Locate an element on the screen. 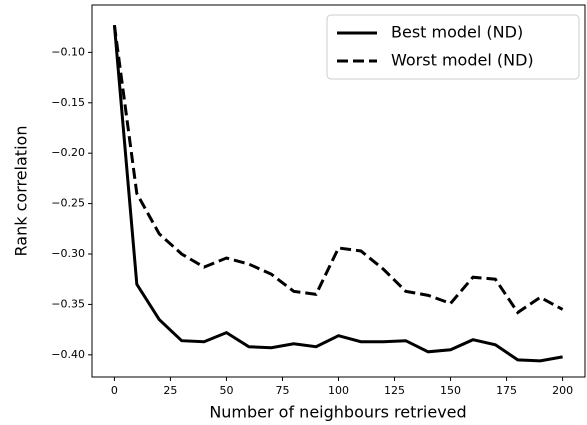 Image resolution: width=587 pixels, height=425 pixels. legend-text: Worst model (ND) is located at coordinates (462, 60).